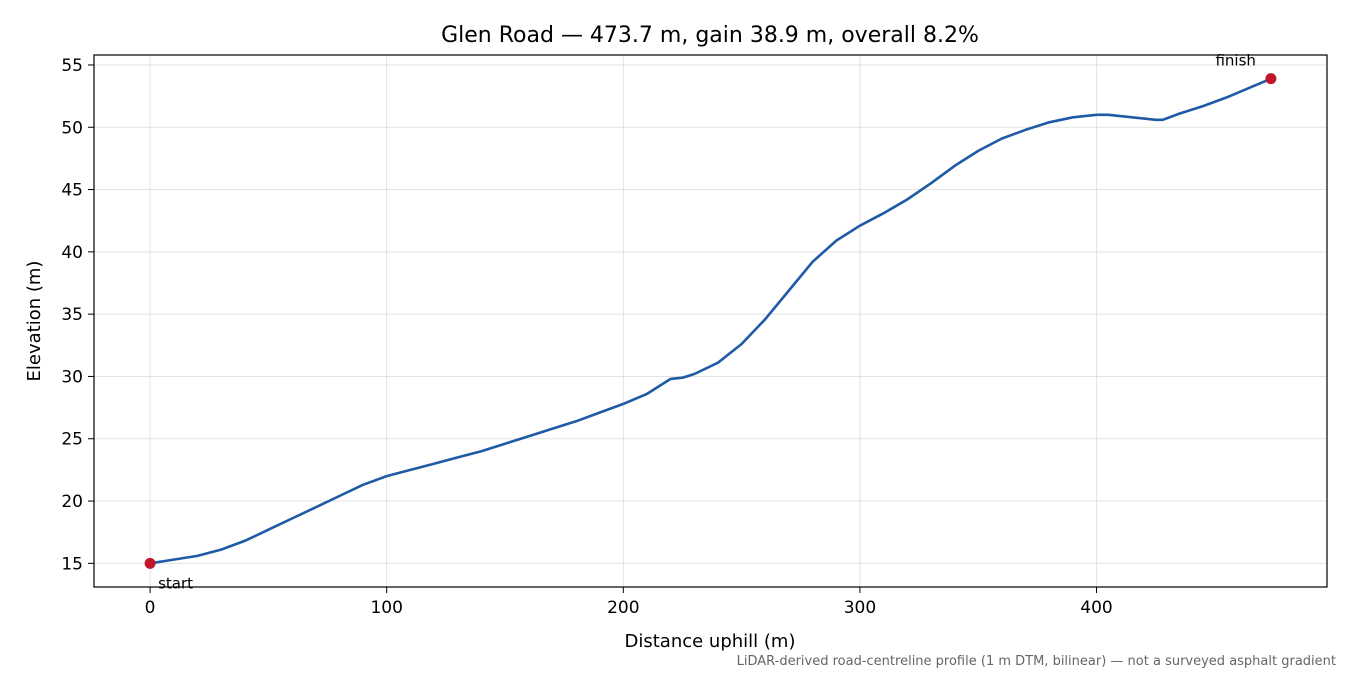 The width and height of the screenshot is (1350, 675). I want to click on y-tick-label: 15, so click(72, 564).